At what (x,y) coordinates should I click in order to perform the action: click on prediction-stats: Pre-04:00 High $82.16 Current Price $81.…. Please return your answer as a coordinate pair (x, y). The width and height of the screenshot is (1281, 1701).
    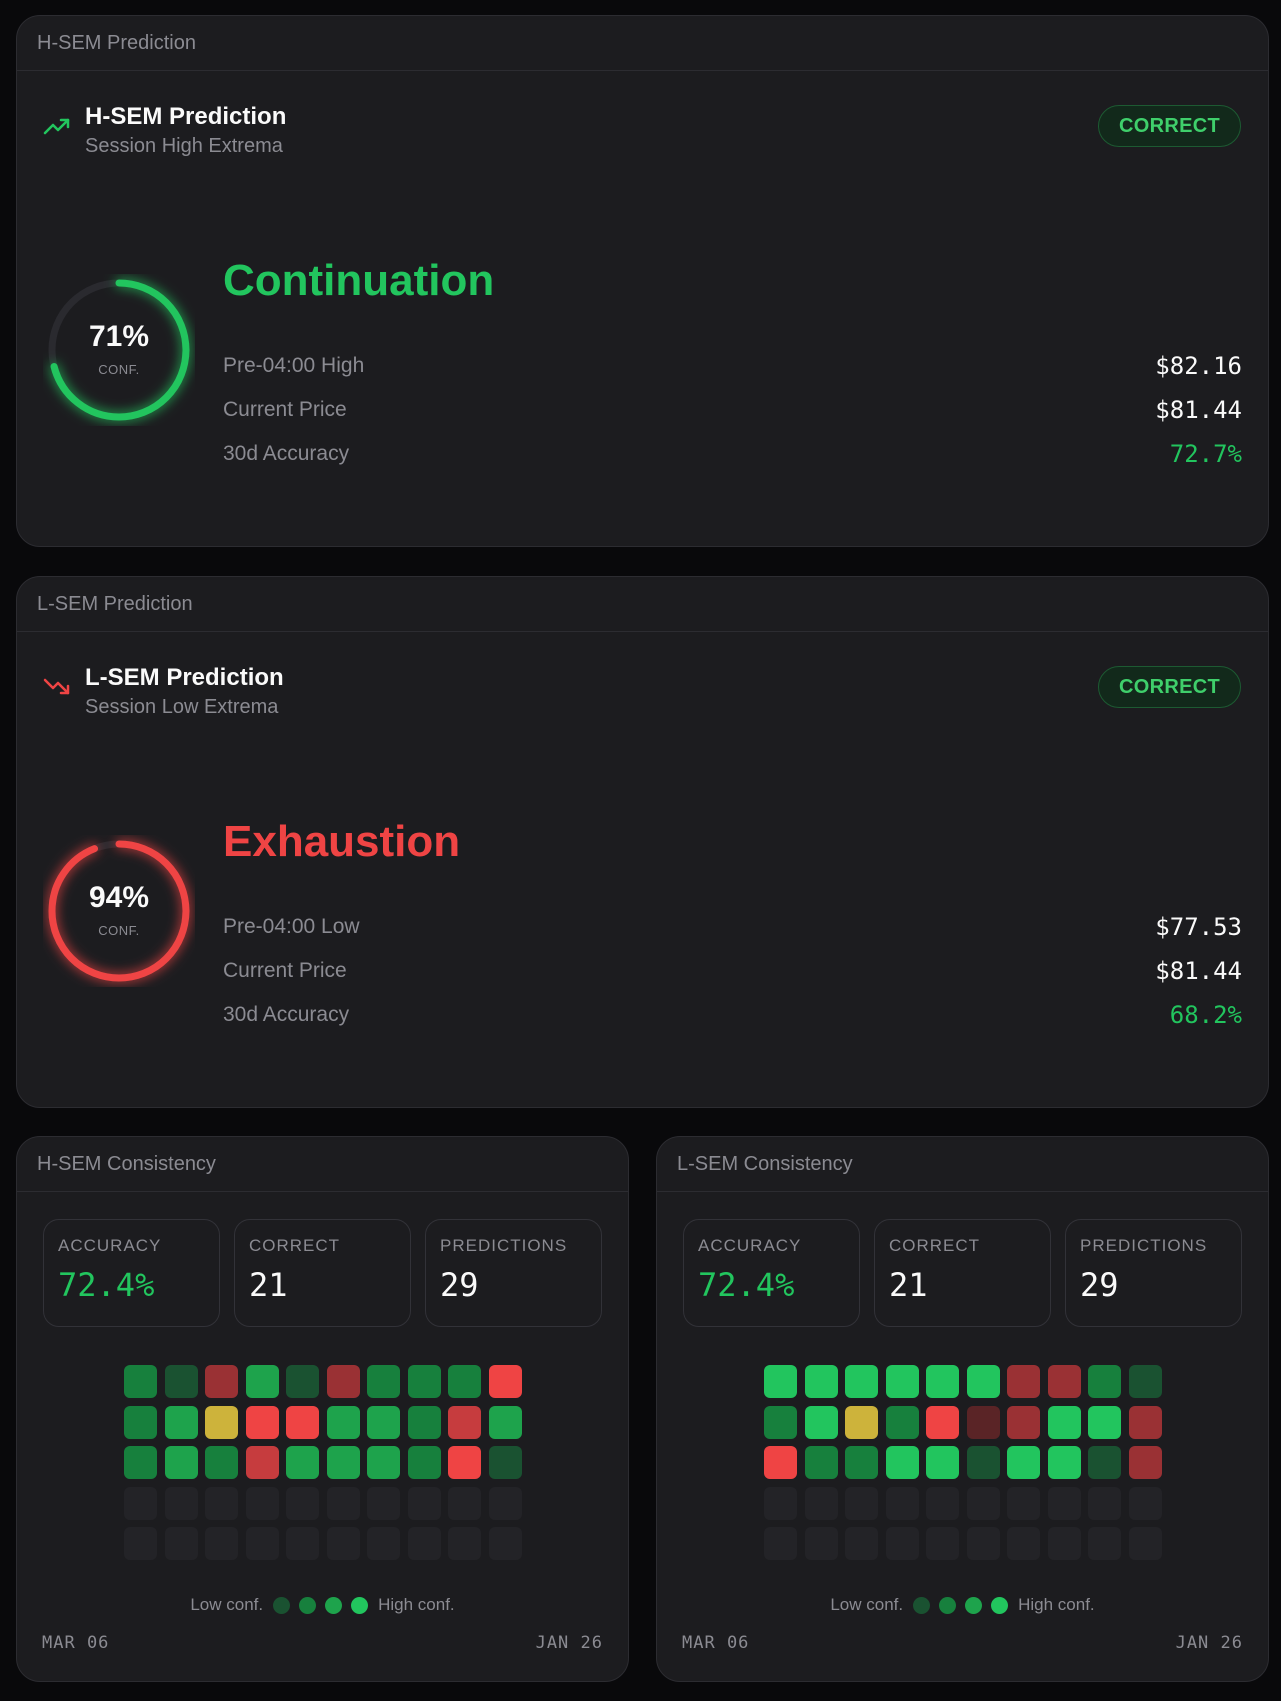
    Looking at the image, I should click on (732, 410).